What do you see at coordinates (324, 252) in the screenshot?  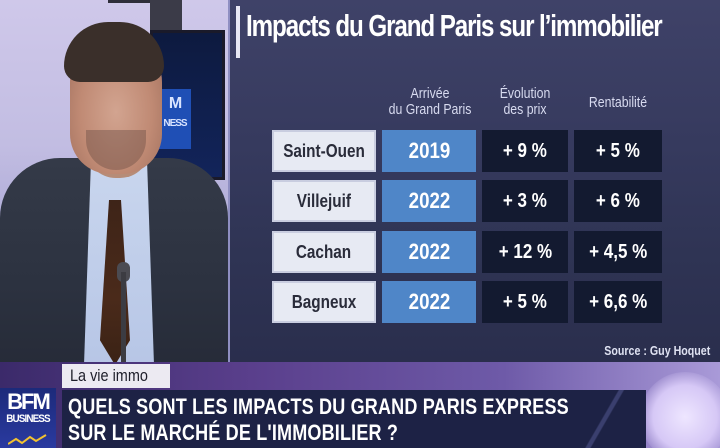 I see `city-cell: Cachan` at bounding box center [324, 252].